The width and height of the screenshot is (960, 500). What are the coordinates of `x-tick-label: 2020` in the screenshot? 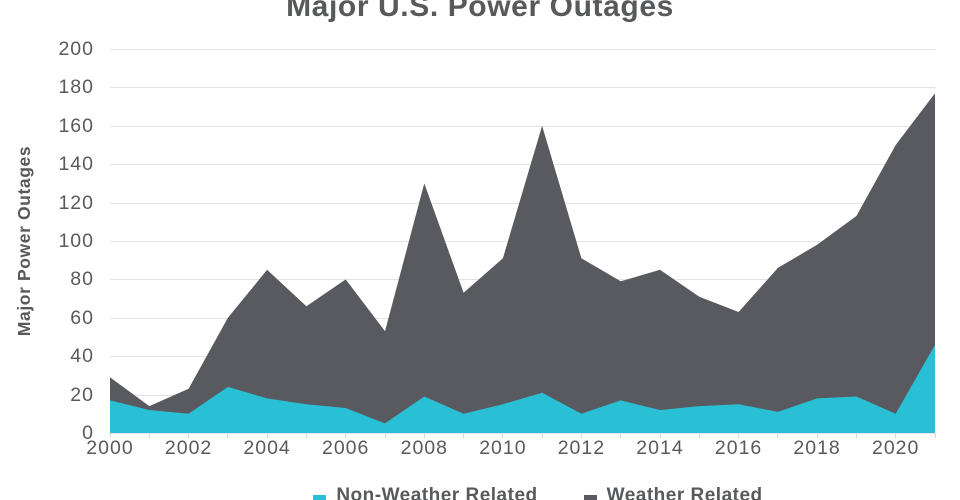 It's located at (895, 448).